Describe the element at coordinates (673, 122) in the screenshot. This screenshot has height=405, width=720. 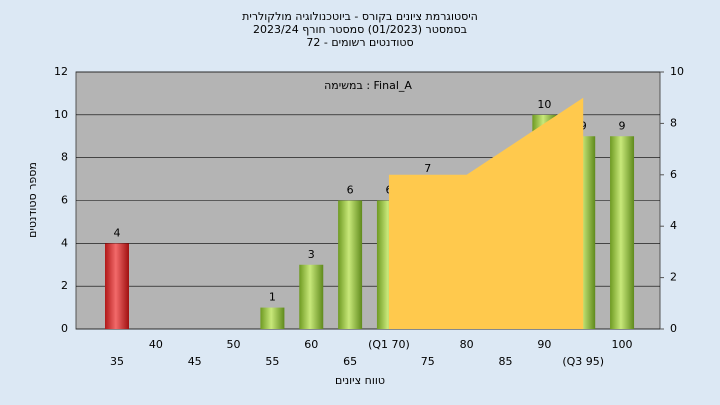
I see `y2-tick-label: 8` at that location.